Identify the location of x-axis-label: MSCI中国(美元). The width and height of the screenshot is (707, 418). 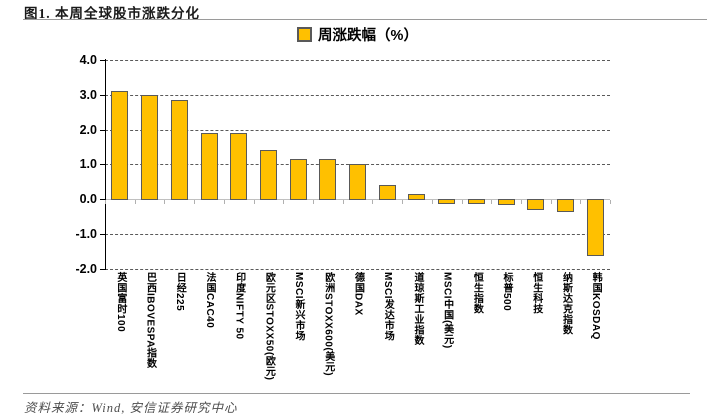
(447, 331).